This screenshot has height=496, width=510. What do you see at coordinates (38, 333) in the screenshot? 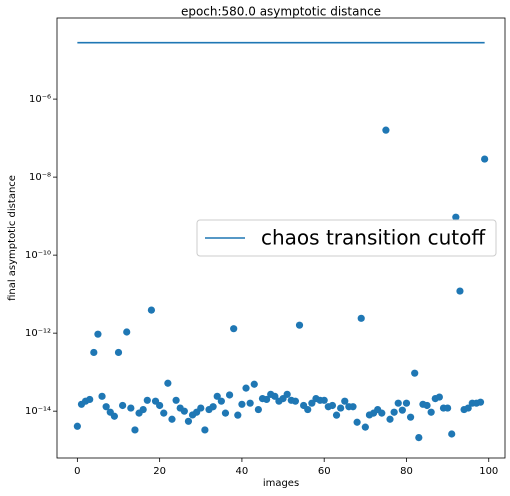
I see `y-tick-label: 10⁻¹²` at bounding box center [38, 333].